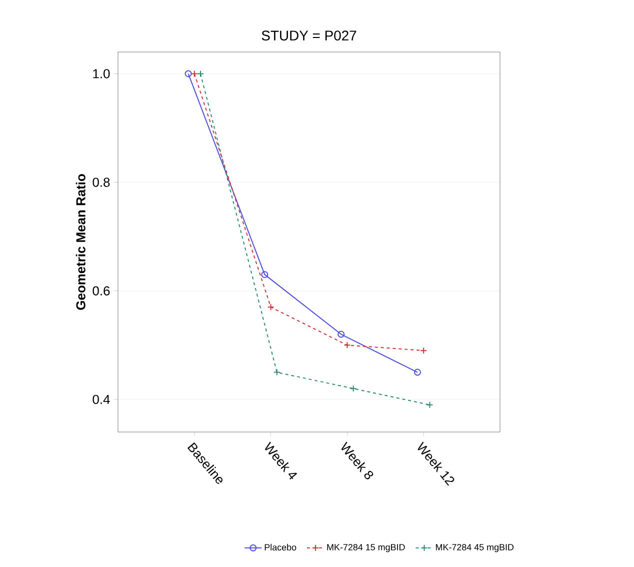 This screenshot has height=567, width=634. Describe the element at coordinates (366, 548) in the screenshot. I see `legend-label: MK-7284 15 mgBID` at that location.